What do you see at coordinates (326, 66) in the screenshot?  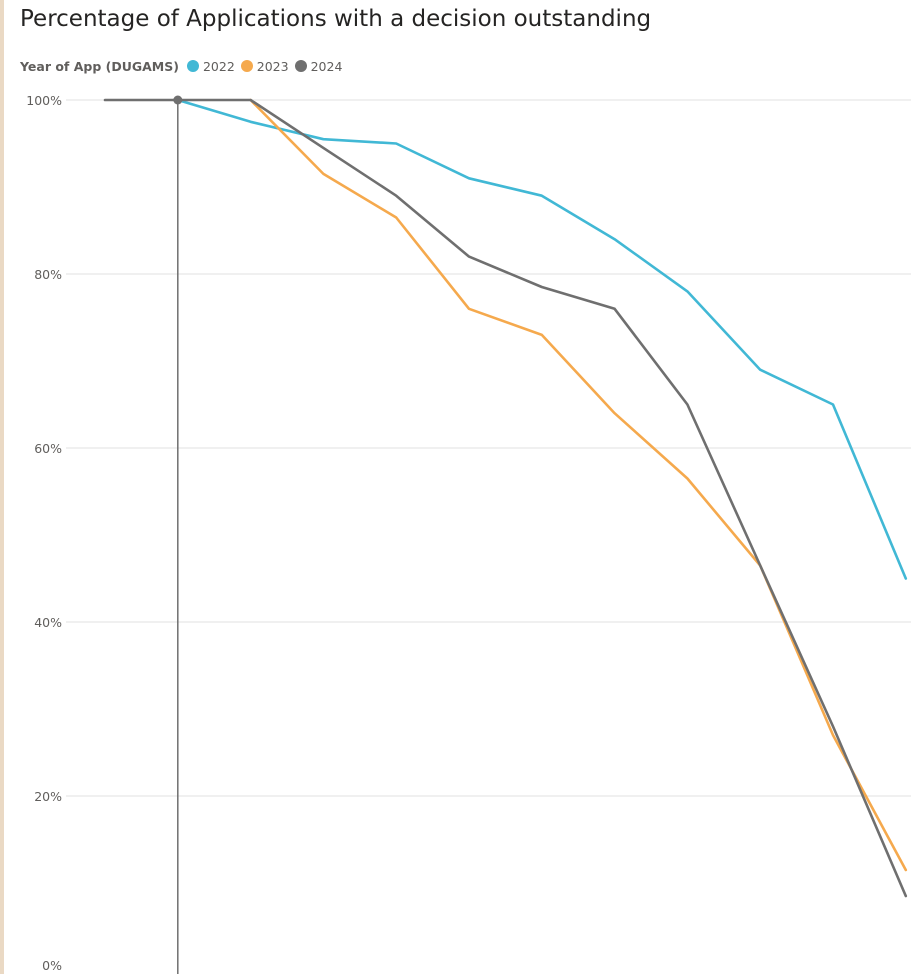 I see `legend-label-2024: 2024` at bounding box center [326, 66].